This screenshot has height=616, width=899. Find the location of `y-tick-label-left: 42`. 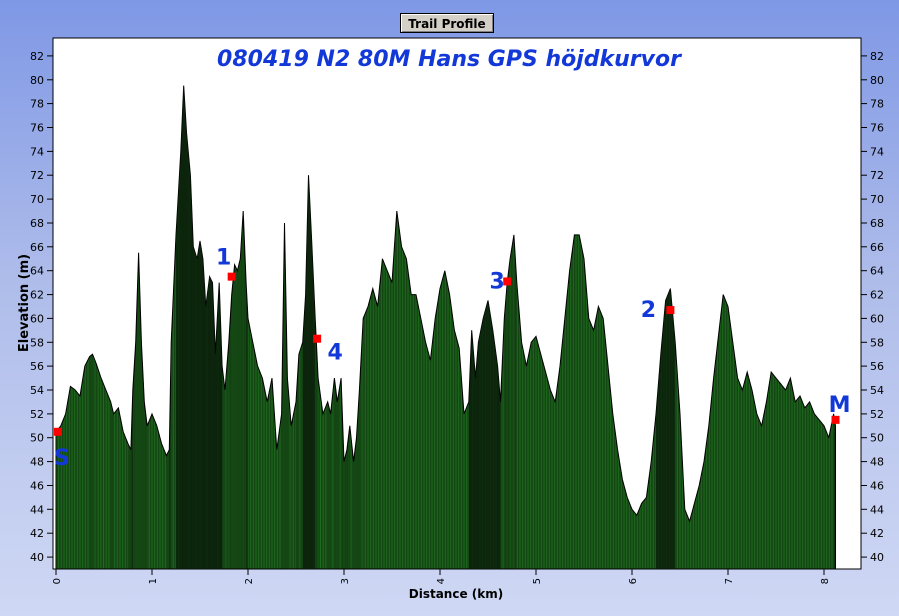

y-tick-label-left: 42 is located at coordinates (37, 533).